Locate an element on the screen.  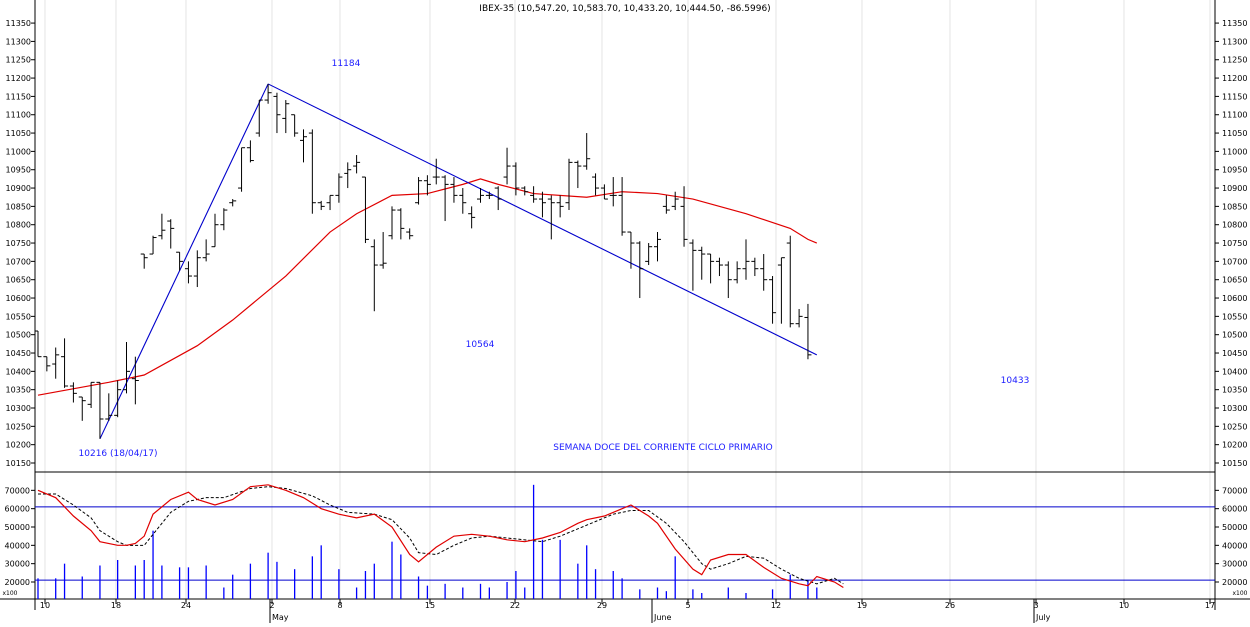
x-tick-label: 17 is located at coordinates (1210, 605).